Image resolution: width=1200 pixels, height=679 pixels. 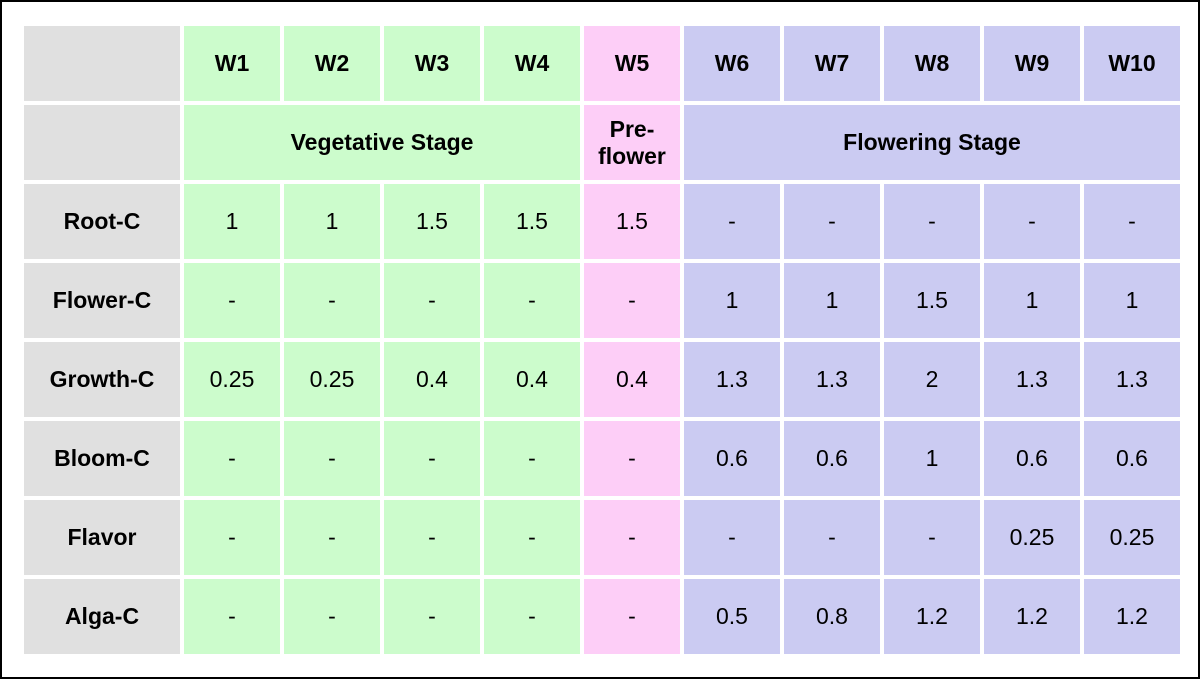 I want to click on week-header-w10: W10, so click(x=1132, y=63).